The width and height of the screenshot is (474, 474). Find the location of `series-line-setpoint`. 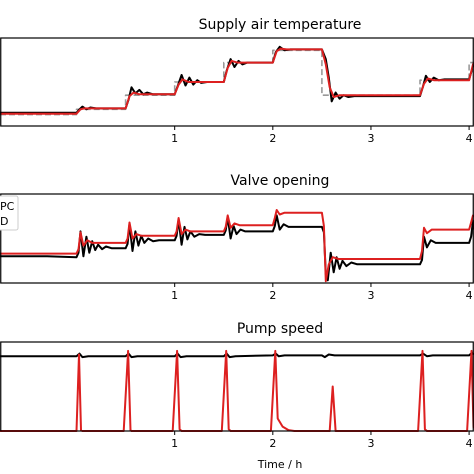

series-line-setpoint is located at coordinates (237, 82).